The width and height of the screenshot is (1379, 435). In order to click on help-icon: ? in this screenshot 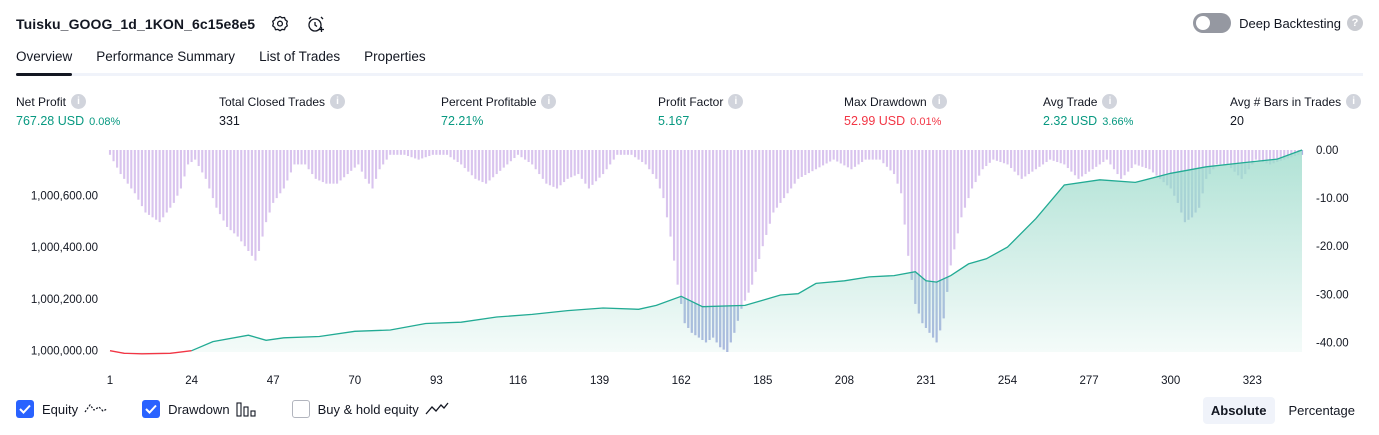, I will do `click(1355, 23)`.